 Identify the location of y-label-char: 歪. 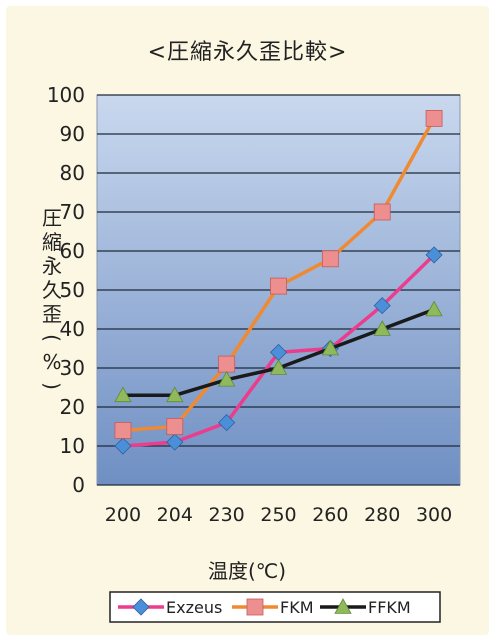
(52, 314).